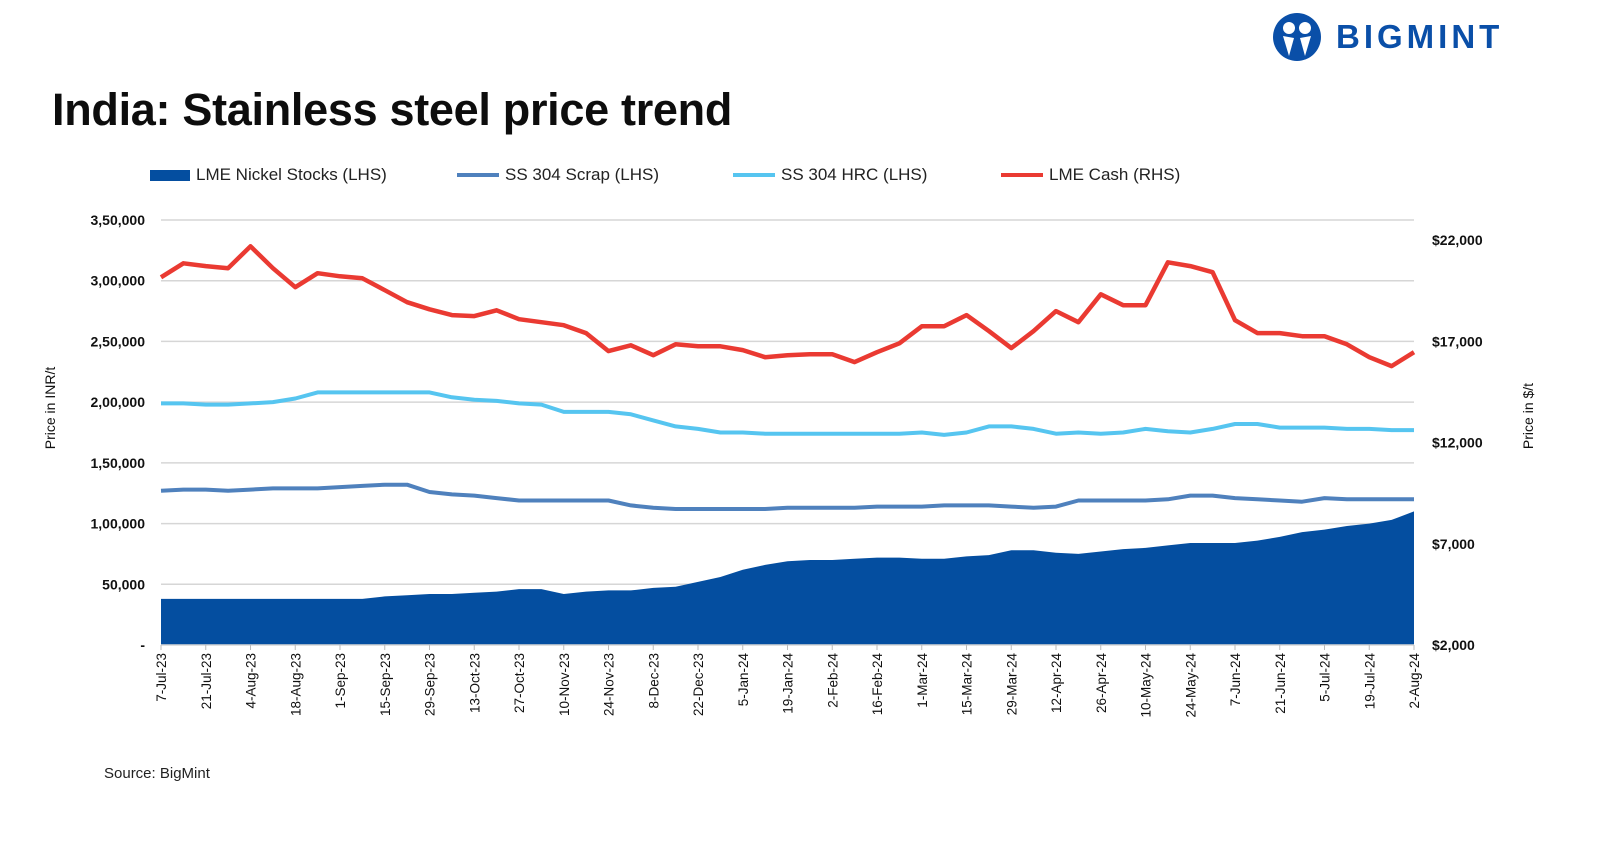 The width and height of the screenshot is (1613, 850). Describe the element at coordinates (967, 684) in the screenshot. I see `x-tick-label: 15-Mar-24` at that location.